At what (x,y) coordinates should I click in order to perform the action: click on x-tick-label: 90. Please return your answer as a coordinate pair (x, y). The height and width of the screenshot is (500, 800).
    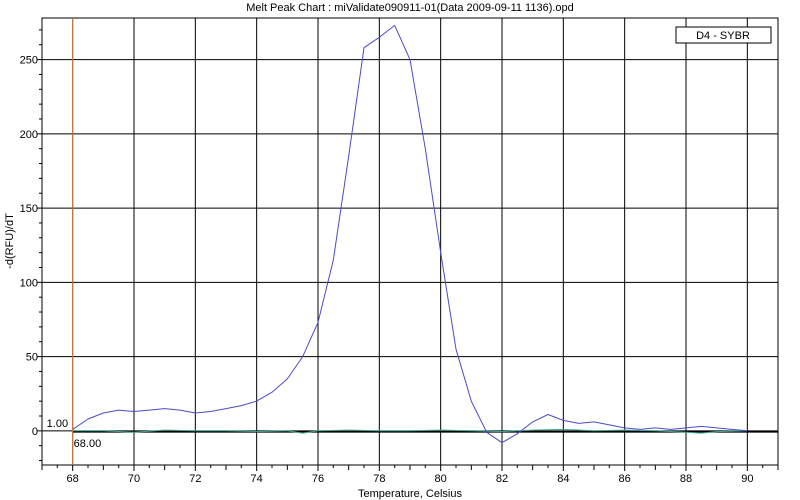
    Looking at the image, I should click on (747, 479).